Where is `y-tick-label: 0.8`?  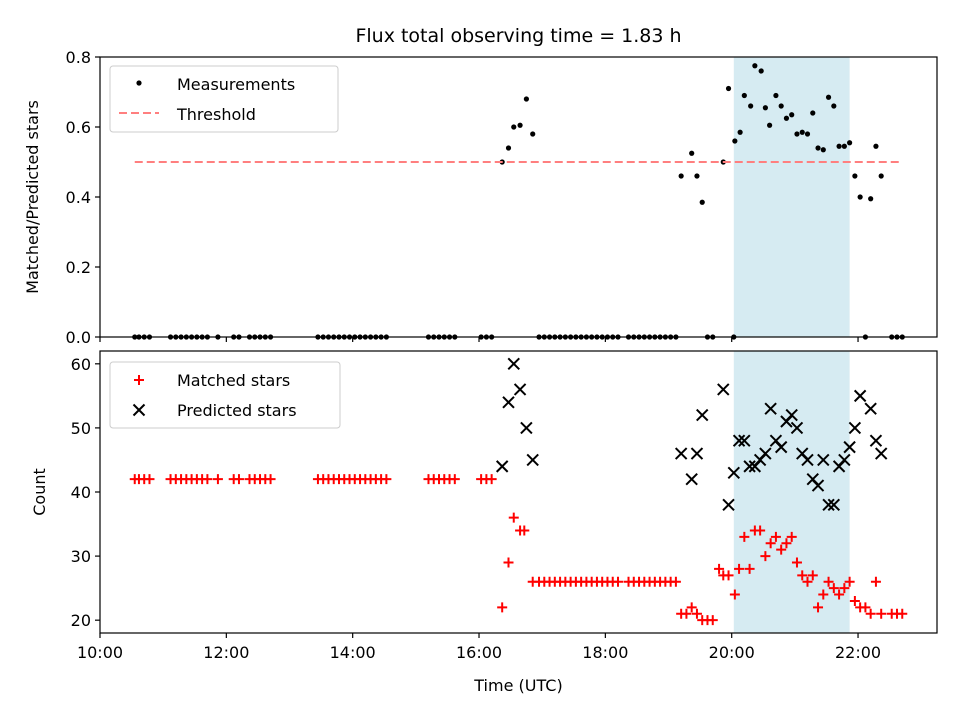
y-tick-label: 0.8 is located at coordinates (78, 57).